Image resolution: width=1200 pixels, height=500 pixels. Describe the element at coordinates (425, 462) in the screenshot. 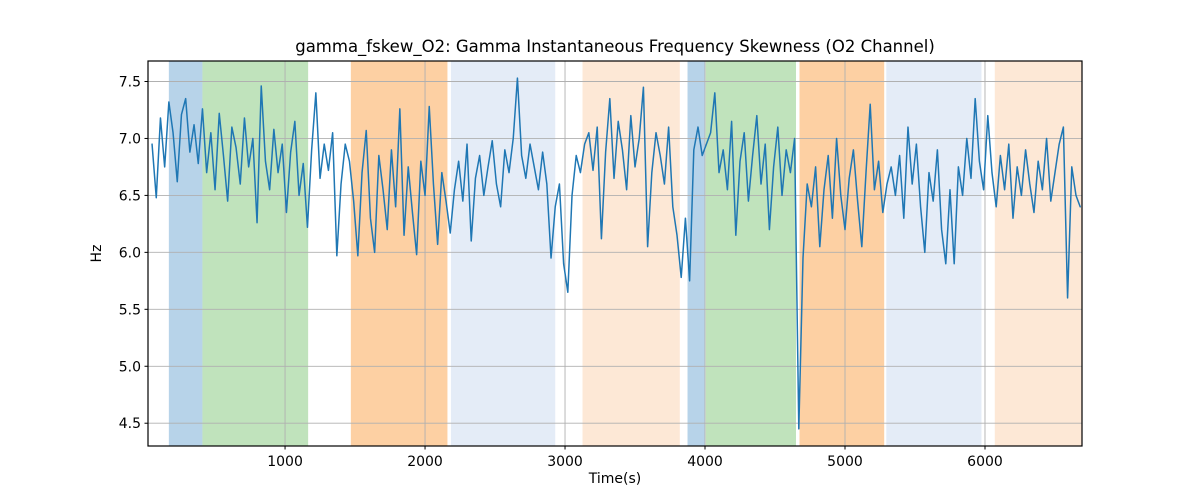

I see `x-tick-label: 2000` at that location.